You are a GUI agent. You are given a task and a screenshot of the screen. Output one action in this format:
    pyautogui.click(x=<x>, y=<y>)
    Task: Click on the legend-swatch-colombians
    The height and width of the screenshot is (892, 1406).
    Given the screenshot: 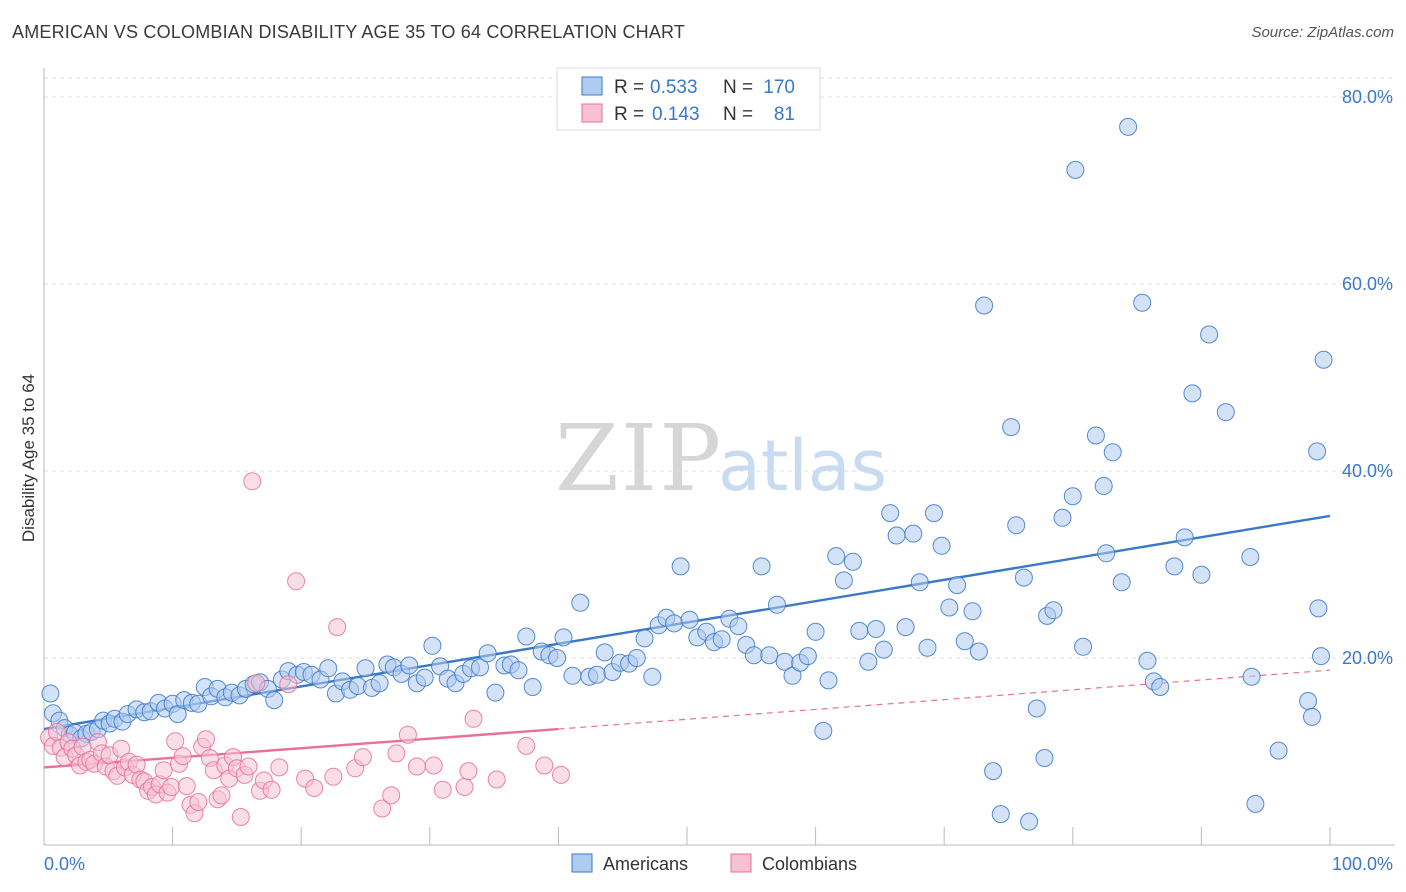 What is the action you would take?
    pyautogui.click(x=592, y=113)
    